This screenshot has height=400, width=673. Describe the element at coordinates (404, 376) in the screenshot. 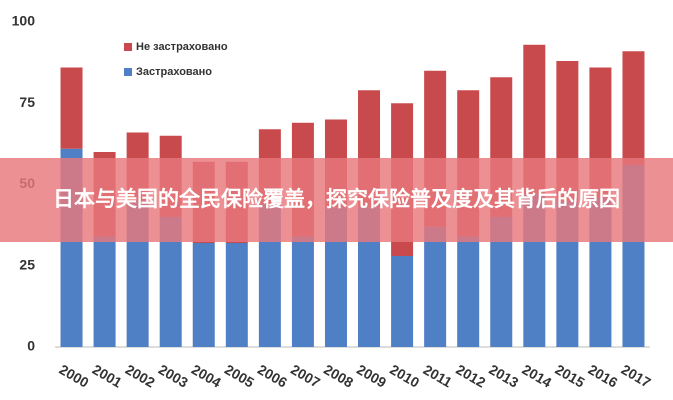

I see `x-tick-label: 2010` at that location.